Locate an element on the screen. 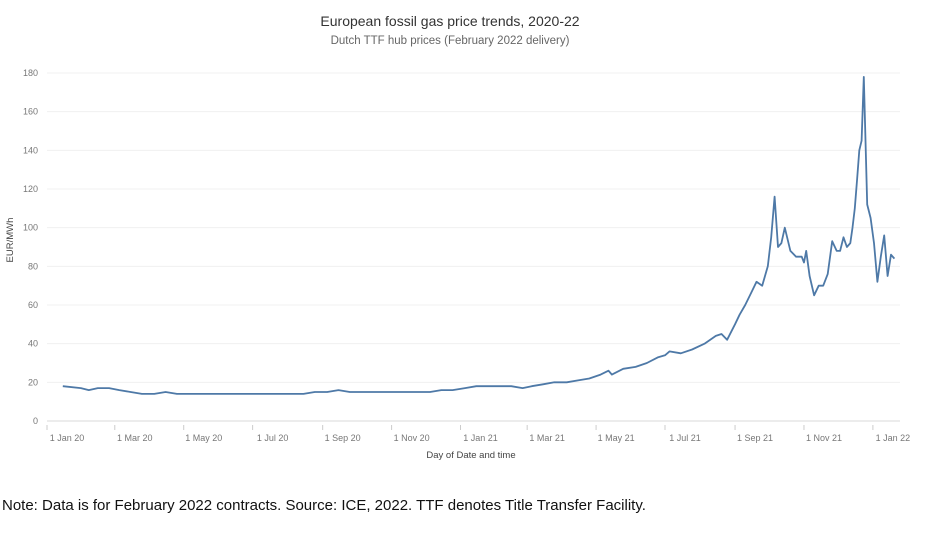  x-tick-label: 1 Sep 20 is located at coordinates (343, 438).